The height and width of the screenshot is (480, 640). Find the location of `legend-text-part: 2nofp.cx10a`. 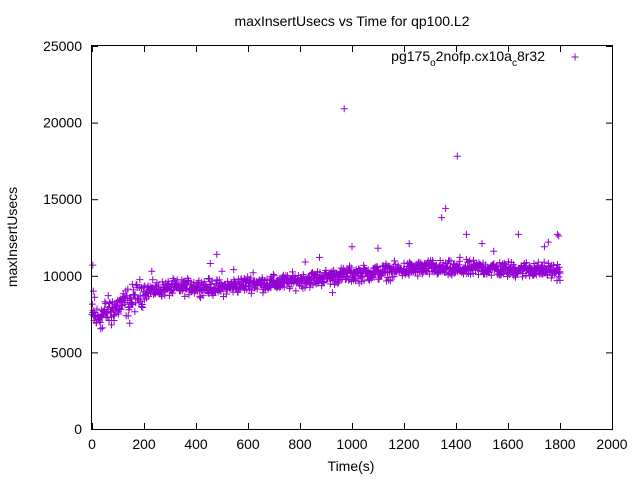

legend-text-part: 2nofp.cx10a is located at coordinates (474, 56).